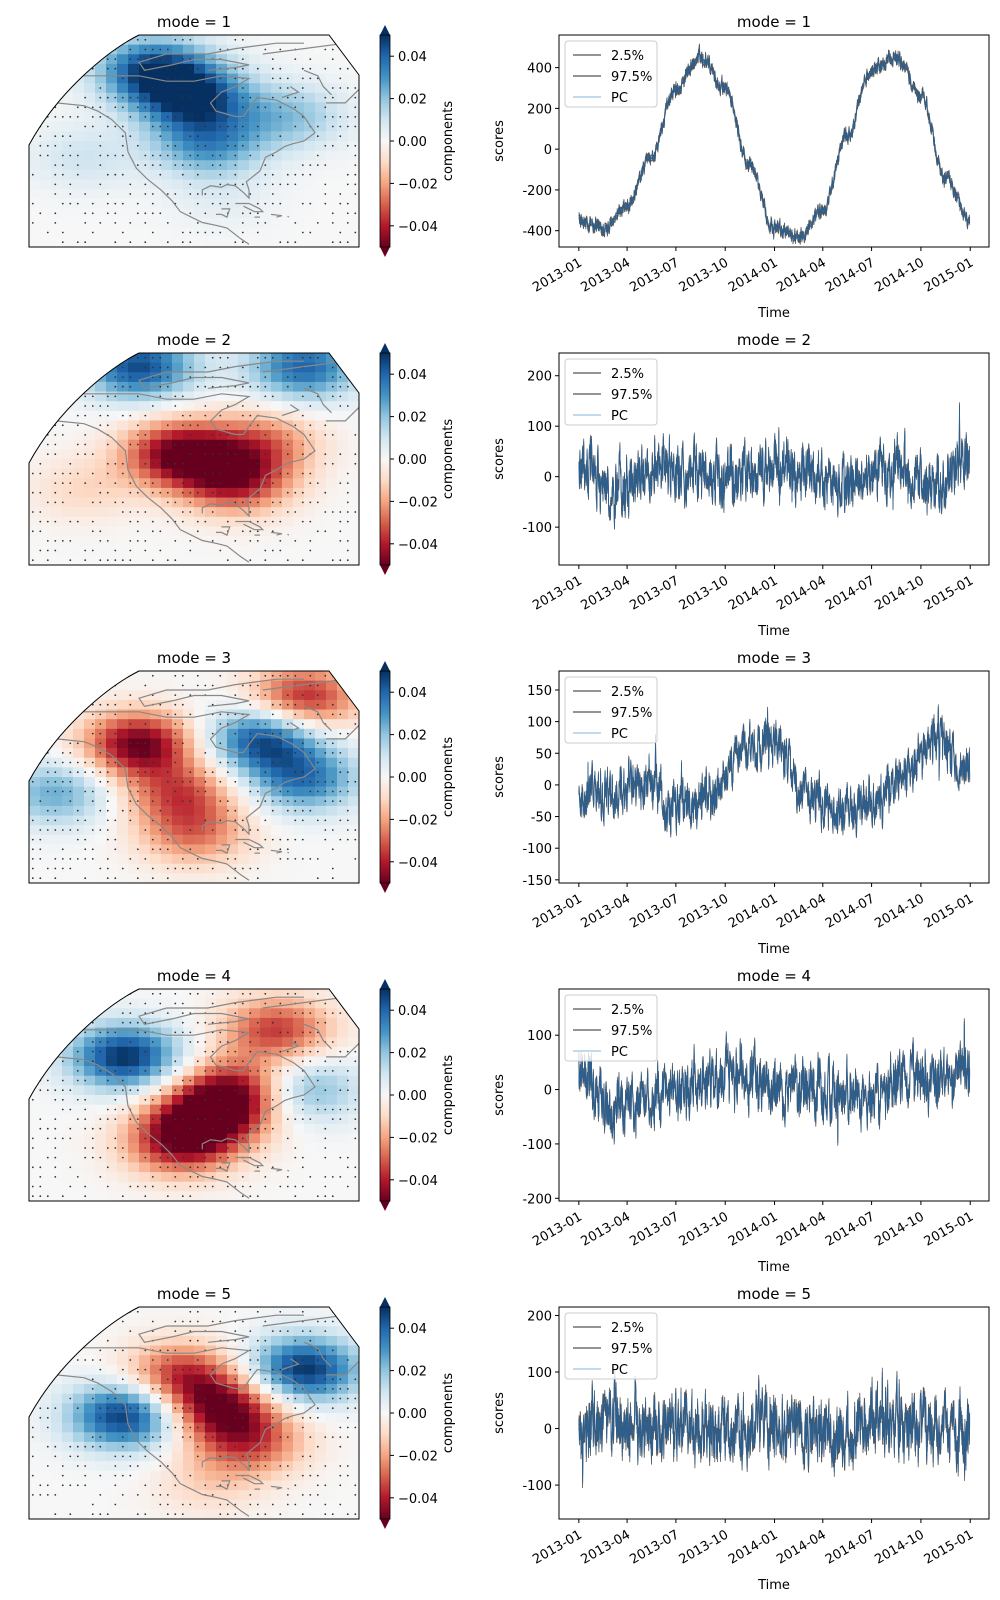  I want to click on x-axis-label: Time, so click(773, 949).